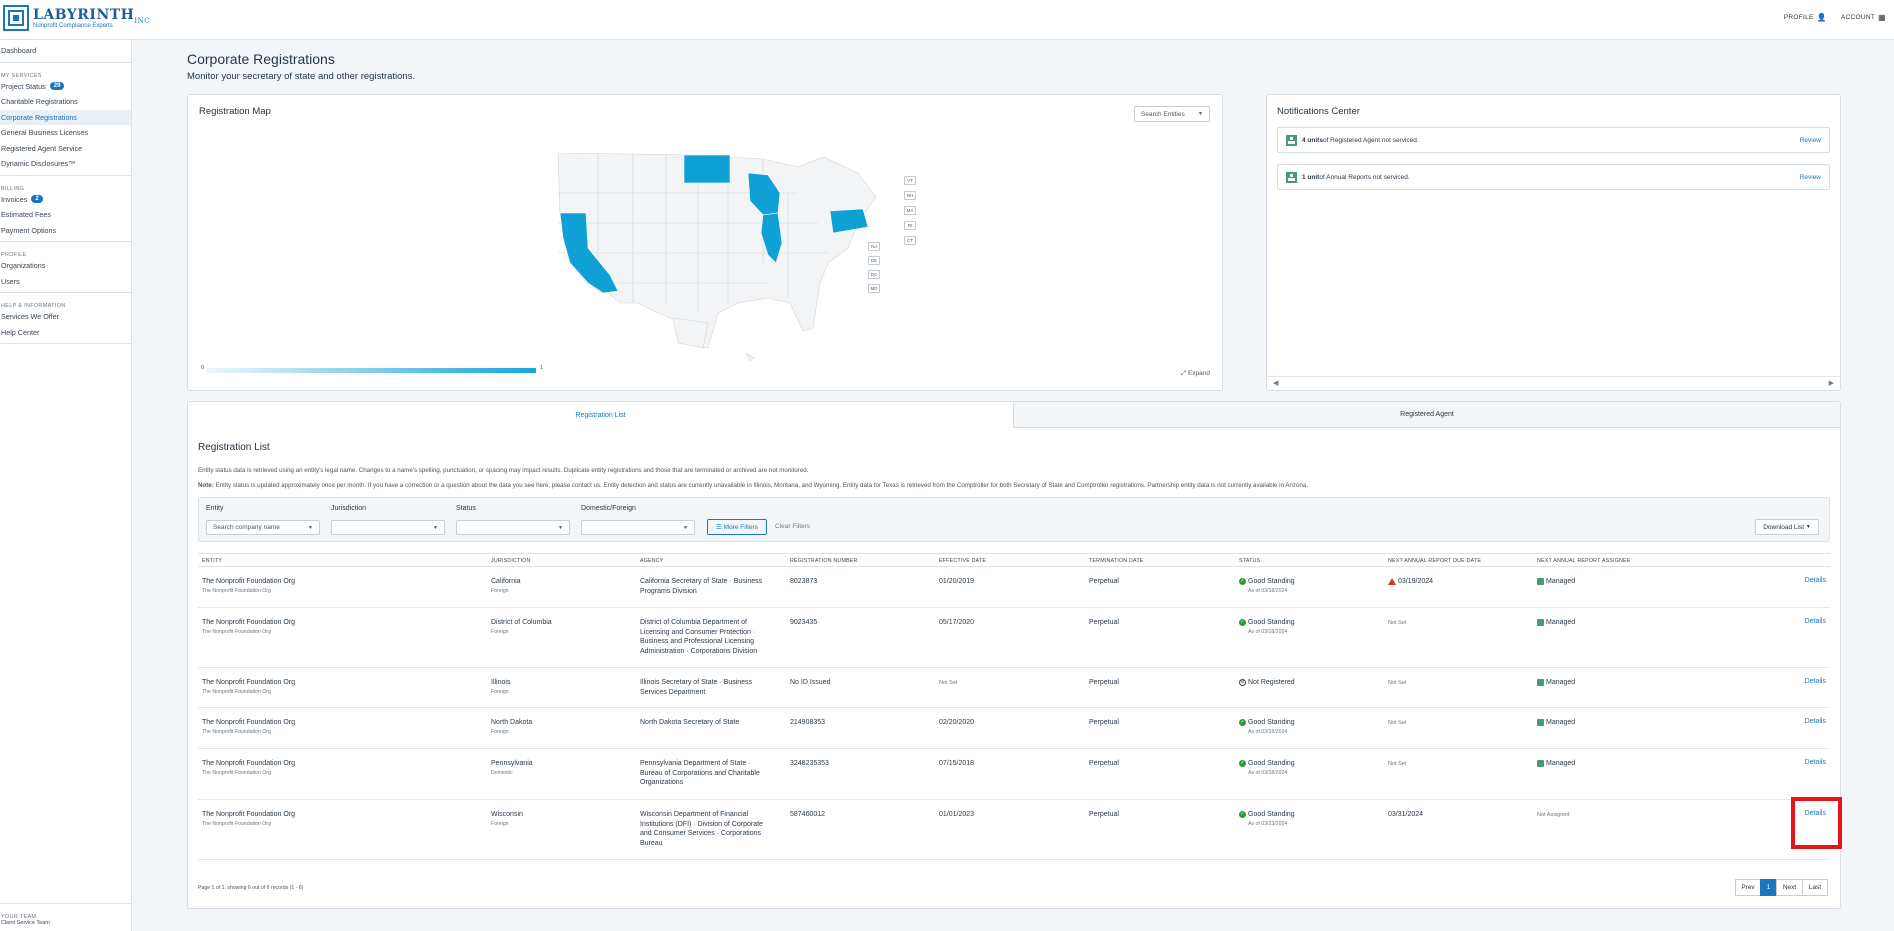  What do you see at coordinates (1821, 17) in the screenshot?
I see `person-icon: 👤` at bounding box center [1821, 17].